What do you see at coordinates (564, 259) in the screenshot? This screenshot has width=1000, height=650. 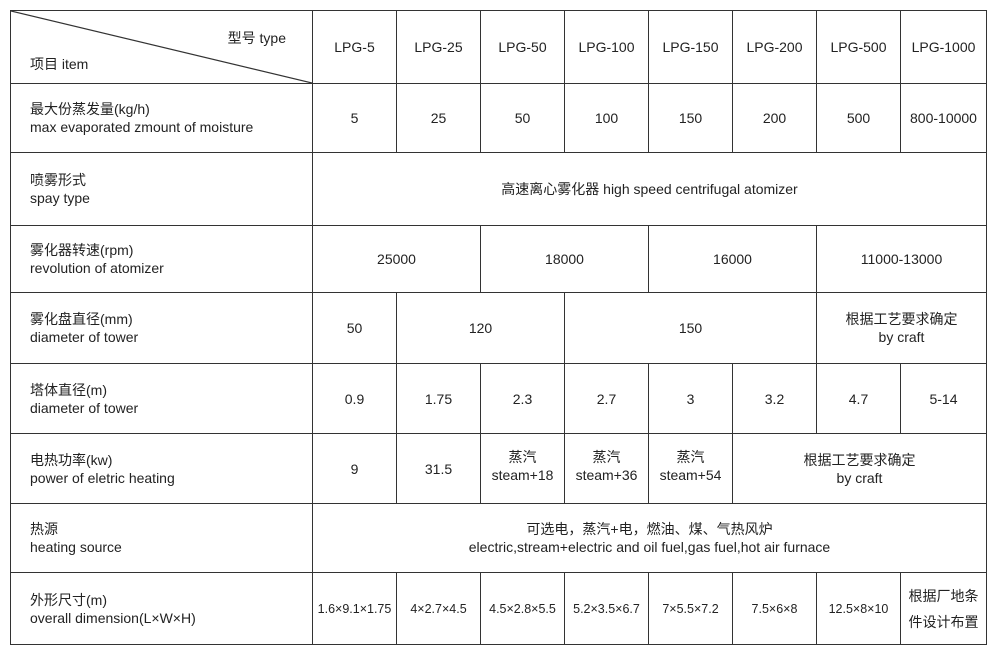 I see `cell: 18000` at bounding box center [564, 259].